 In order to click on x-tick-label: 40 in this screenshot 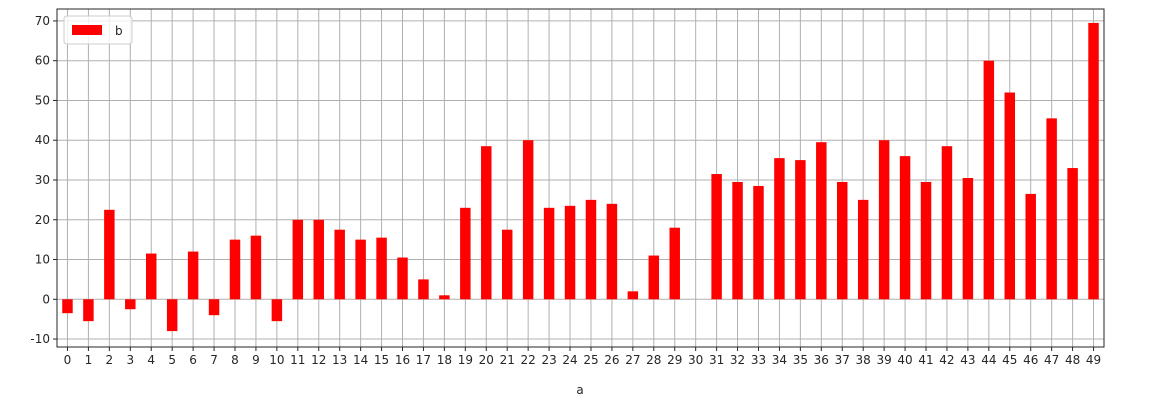, I will do `click(904, 360)`.